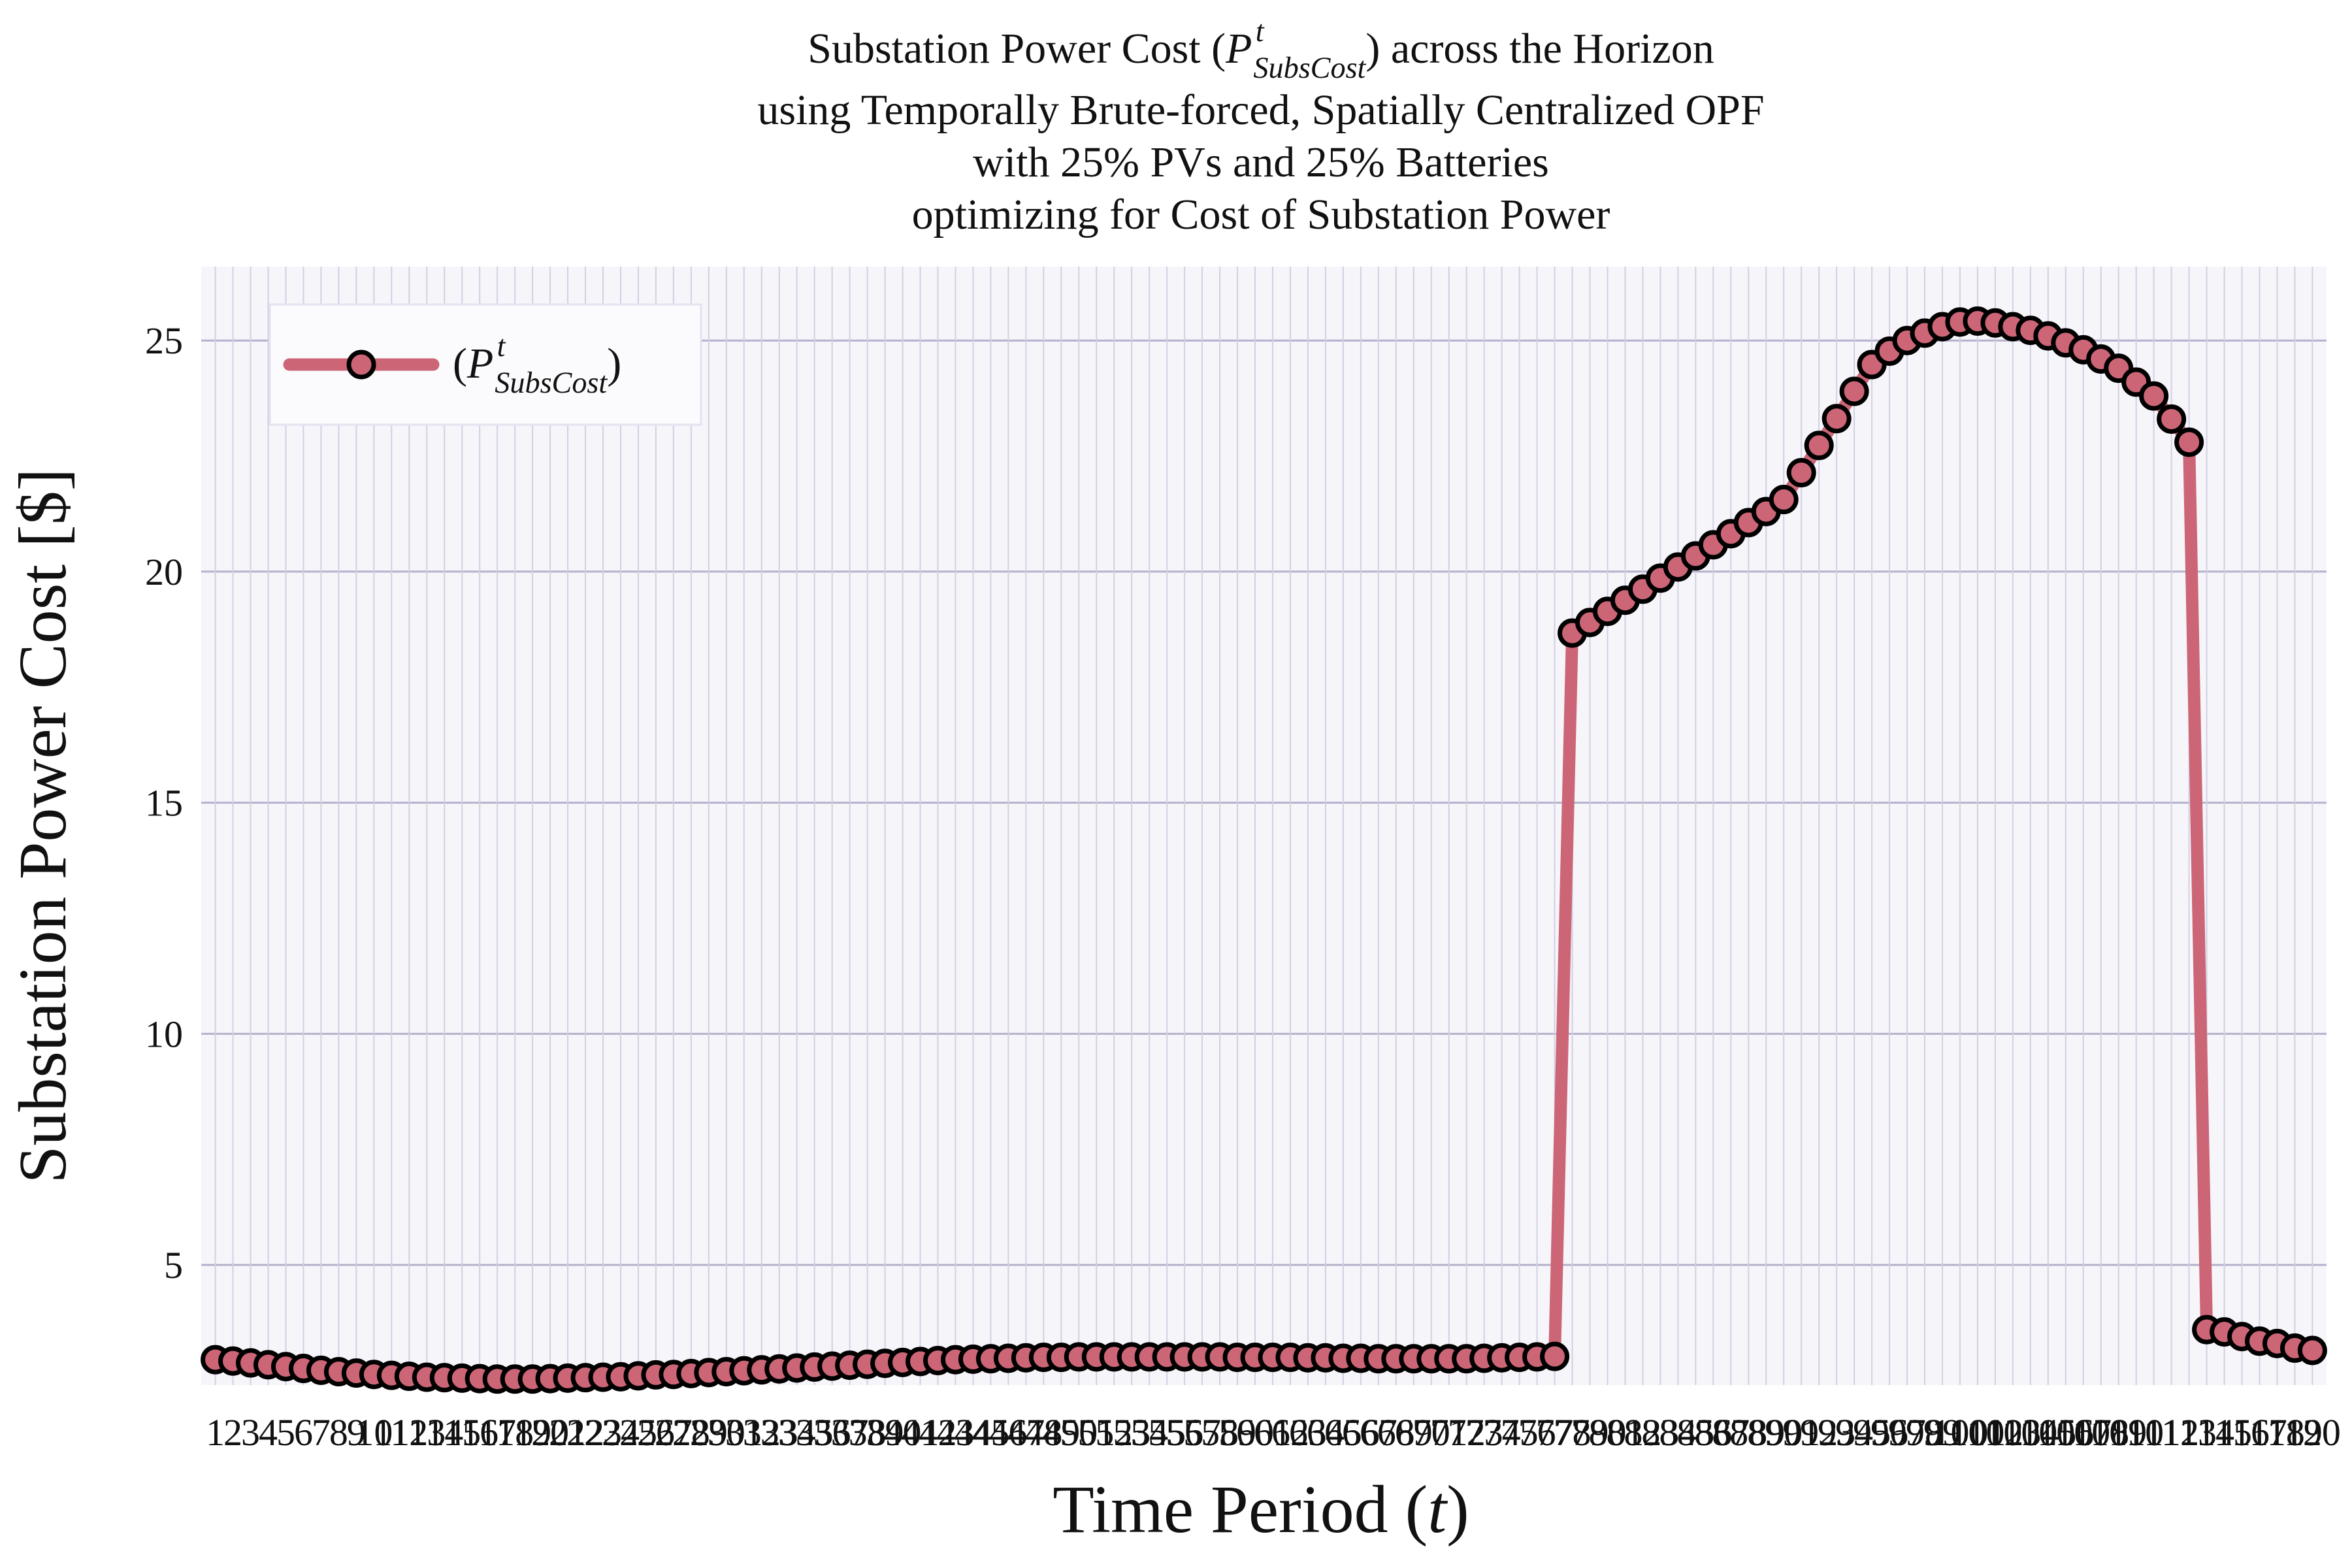  I want to click on x-tick-label: 99, so click(1942, 1432).